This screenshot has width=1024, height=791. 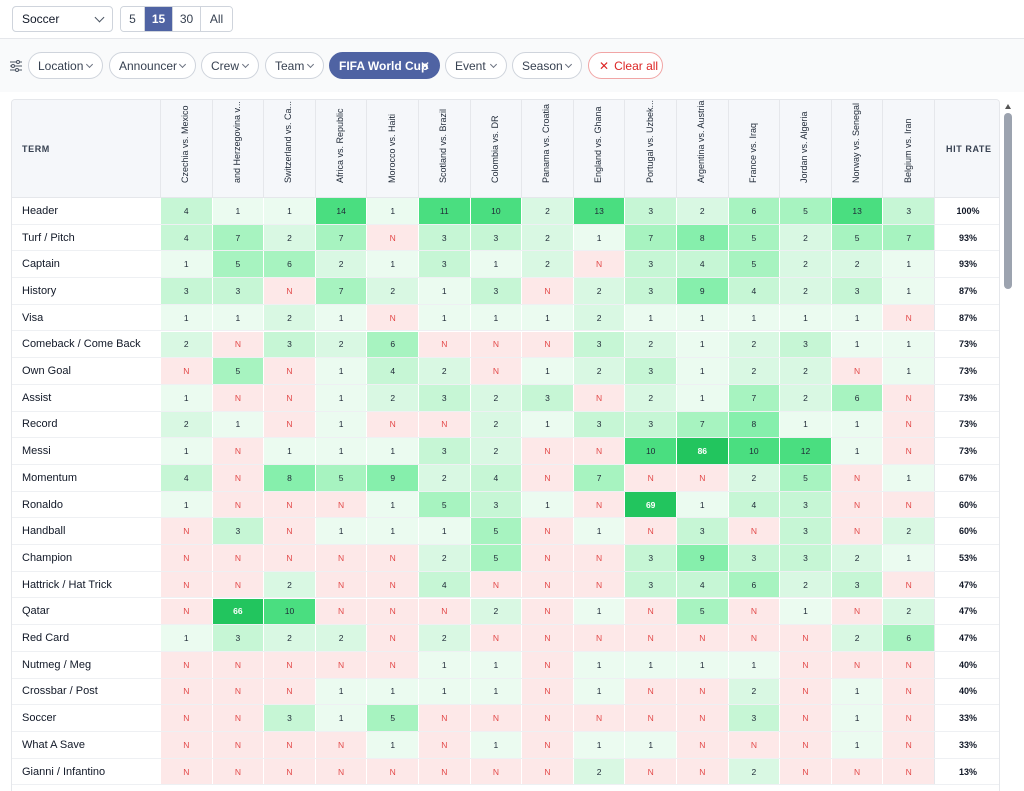 I want to click on match-column-header: Panama vs. Croatia, so click(x=547, y=149).